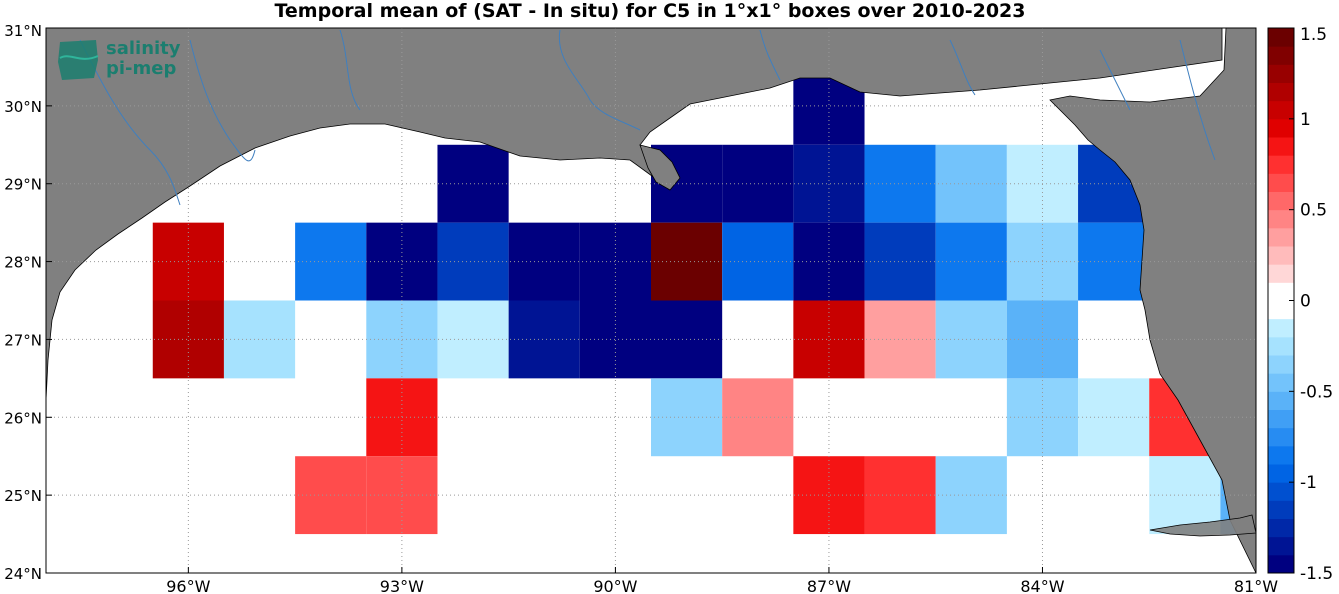 The width and height of the screenshot is (1339, 594). I want to click on logo-mark, so click(78, 60).